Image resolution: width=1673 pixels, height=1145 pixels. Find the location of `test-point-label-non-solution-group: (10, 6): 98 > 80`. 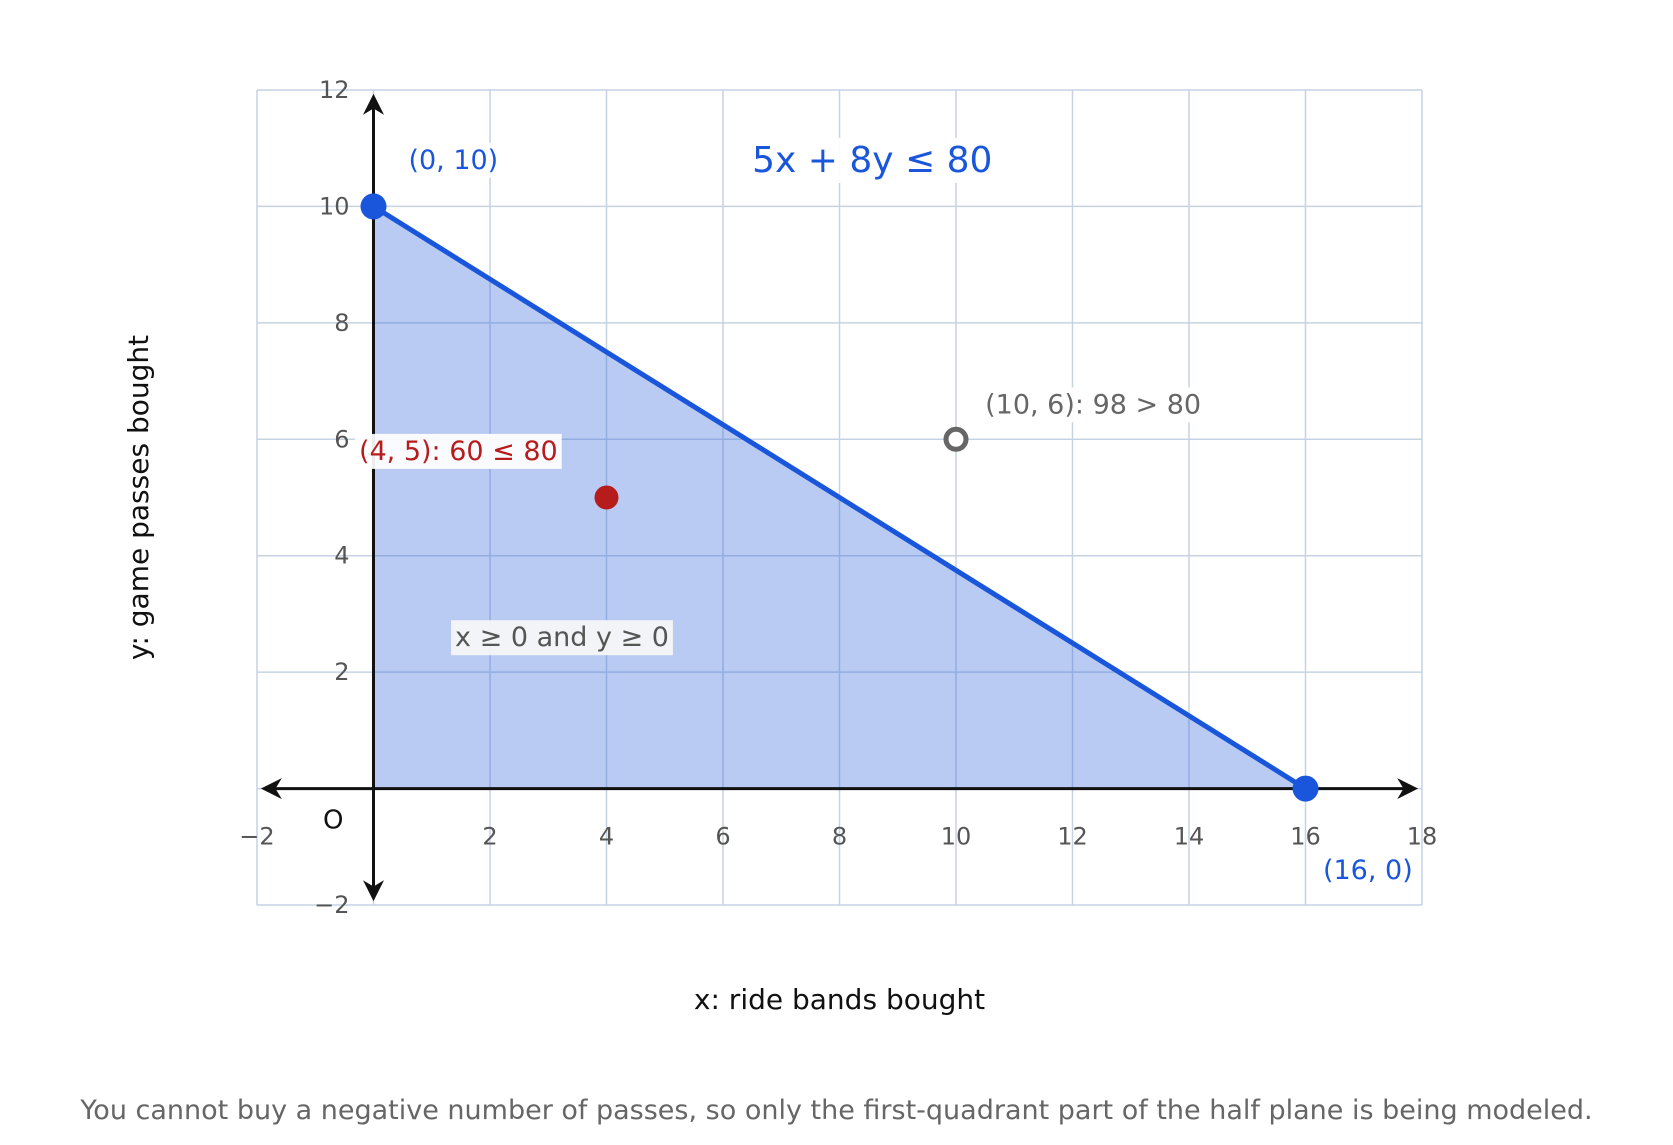

test-point-label-non-solution-group: (10, 6): 98 > 80 is located at coordinates (1093, 405).